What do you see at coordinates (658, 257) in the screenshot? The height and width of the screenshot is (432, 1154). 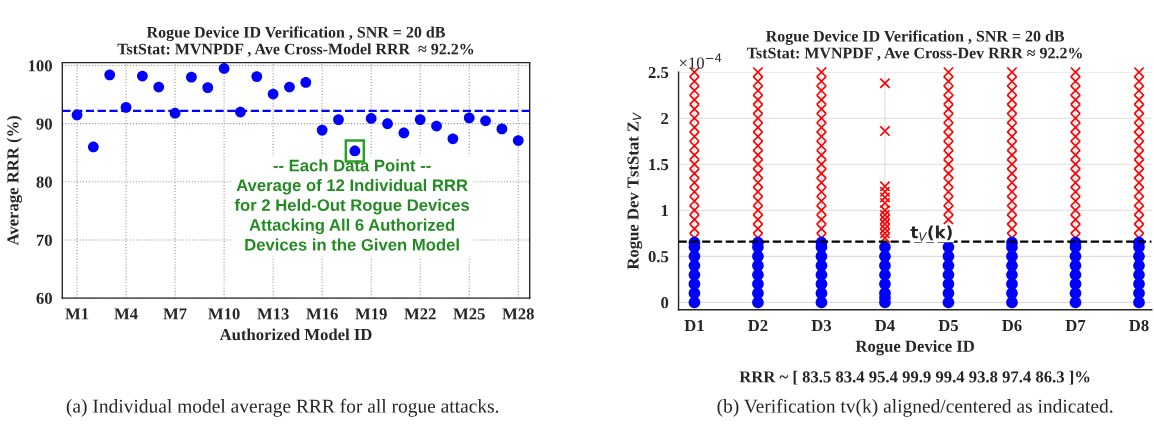 I see `y-tick-label: 0.5` at bounding box center [658, 257].